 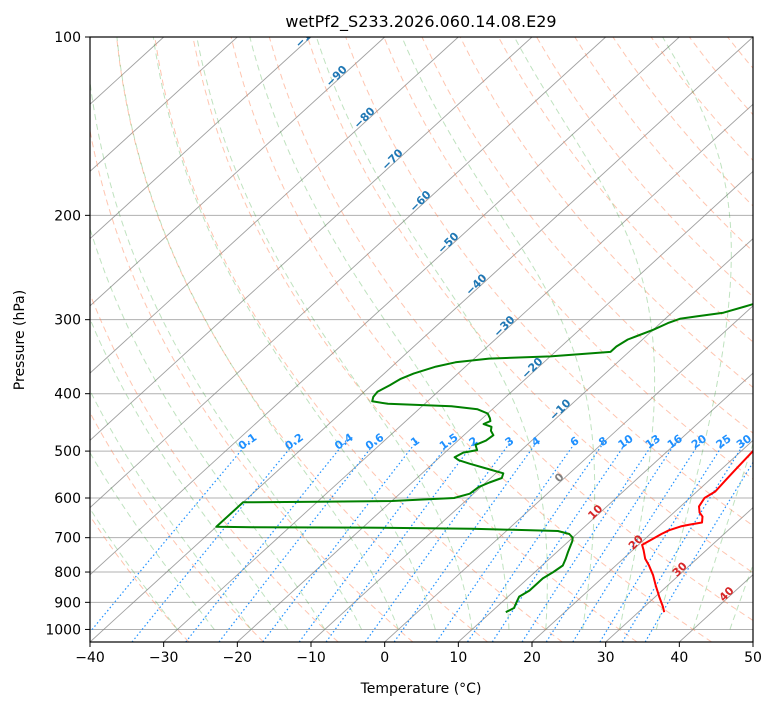 What do you see at coordinates (532, 658) in the screenshot?
I see `x-tick-label: 20` at bounding box center [532, 658].